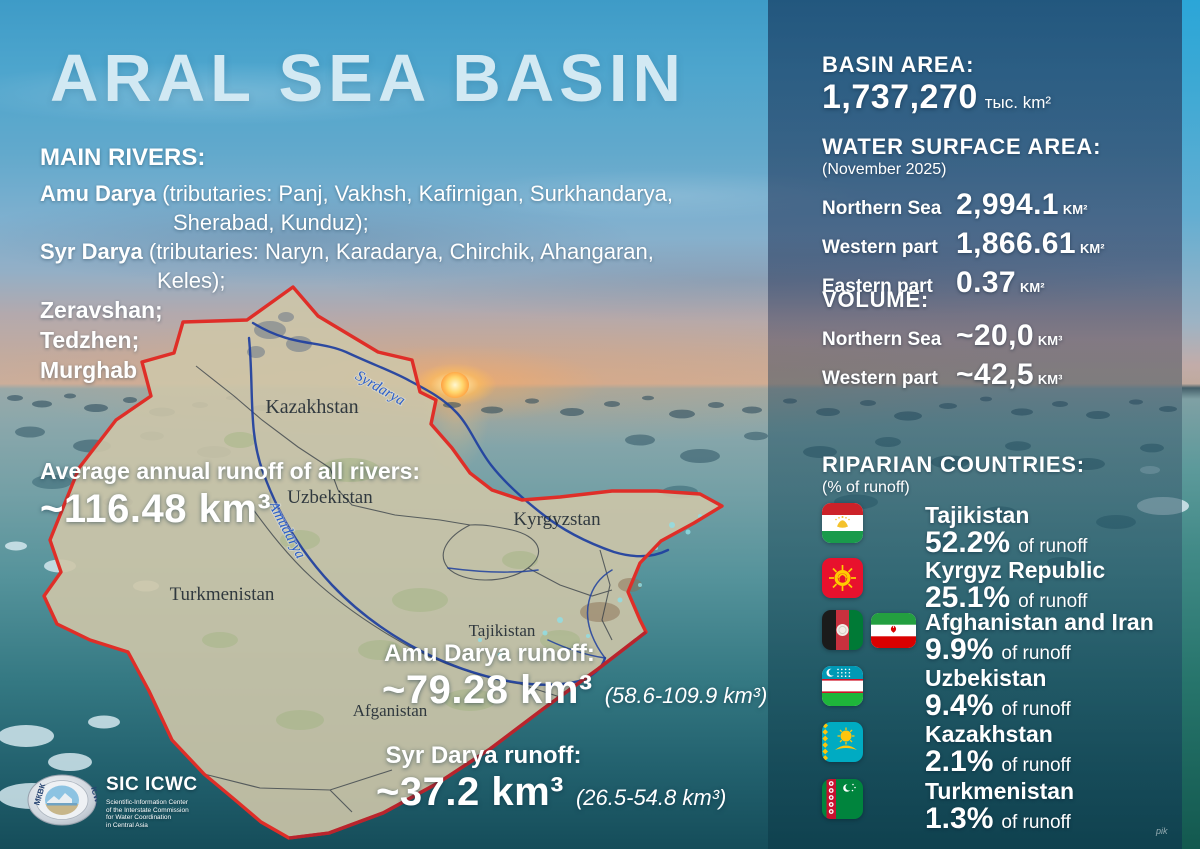  Describe the element at coordinates (1016, 243) in the screenshot. I see `ws-row-value: 1,866.61` at that location.